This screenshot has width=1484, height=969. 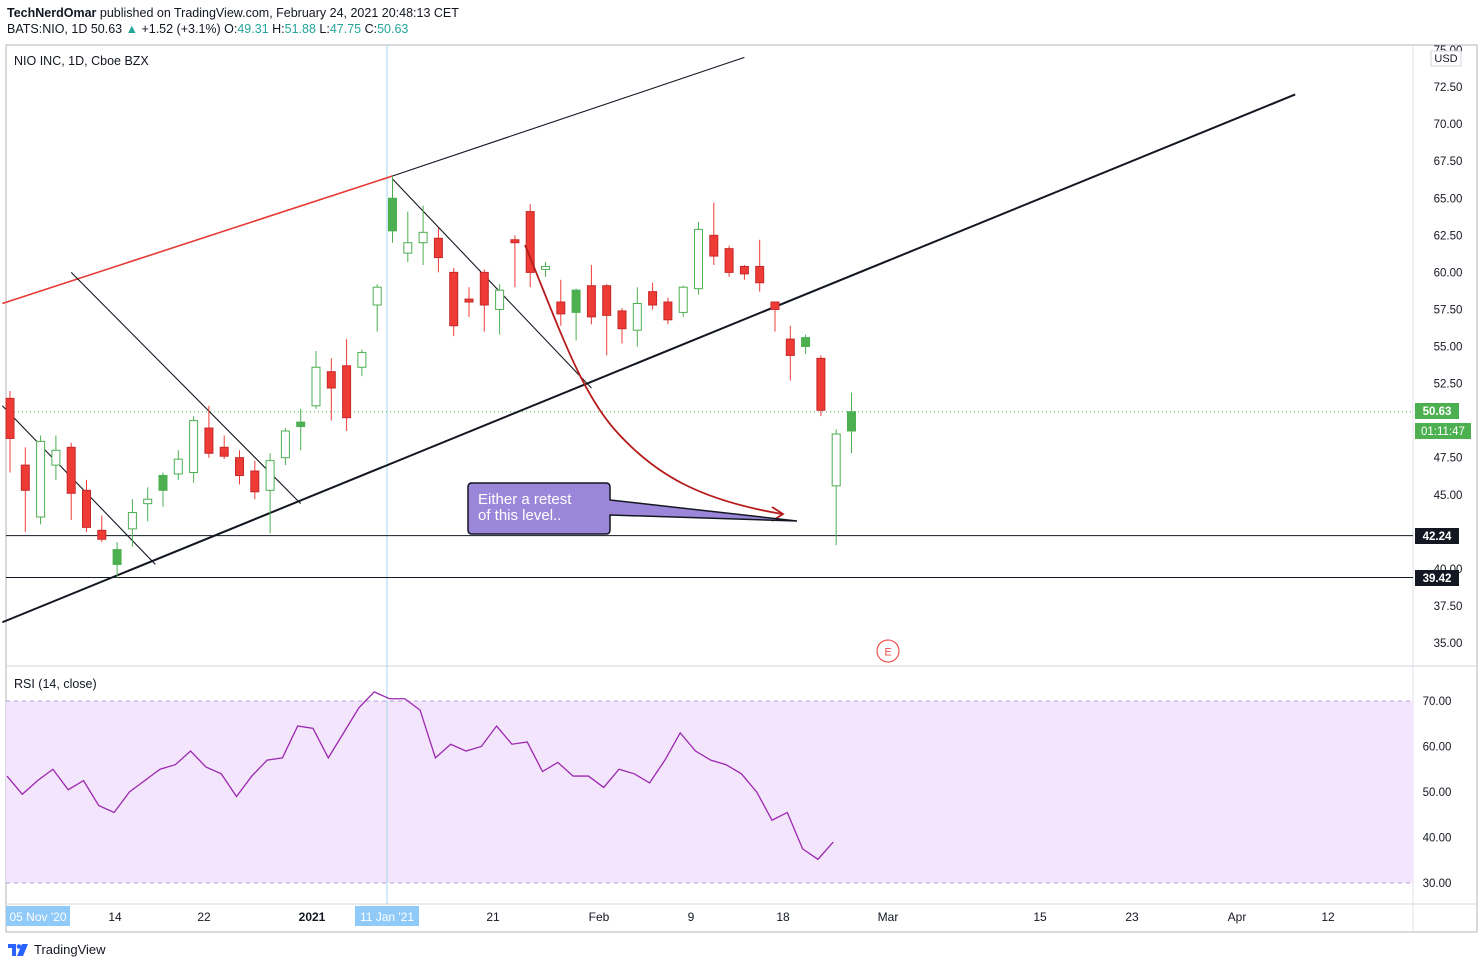 What do you see at coordinates (47, 29) in the screenshot?
I see `symbol-line: BATS:NIO, 1D` at bounding box center [47, 29].